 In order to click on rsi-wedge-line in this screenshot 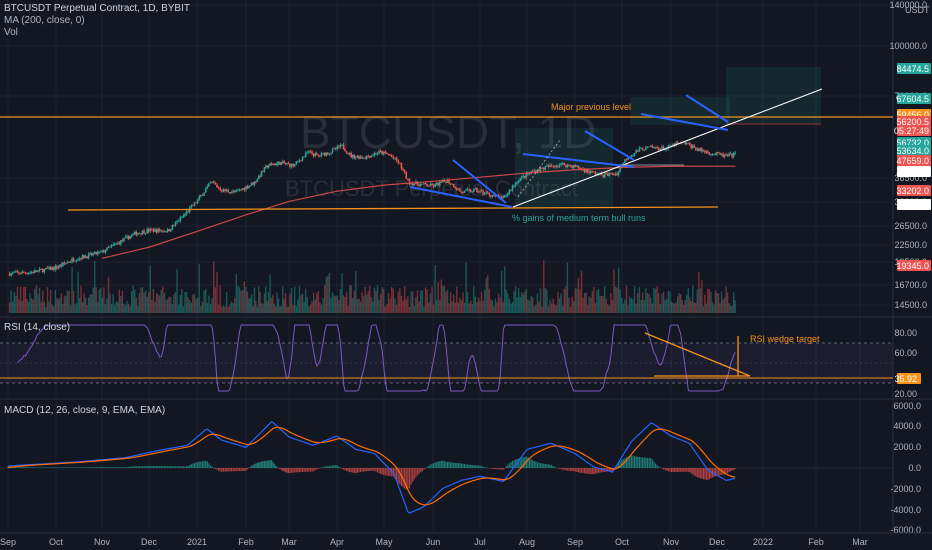, I will do `click(697, 354)`.